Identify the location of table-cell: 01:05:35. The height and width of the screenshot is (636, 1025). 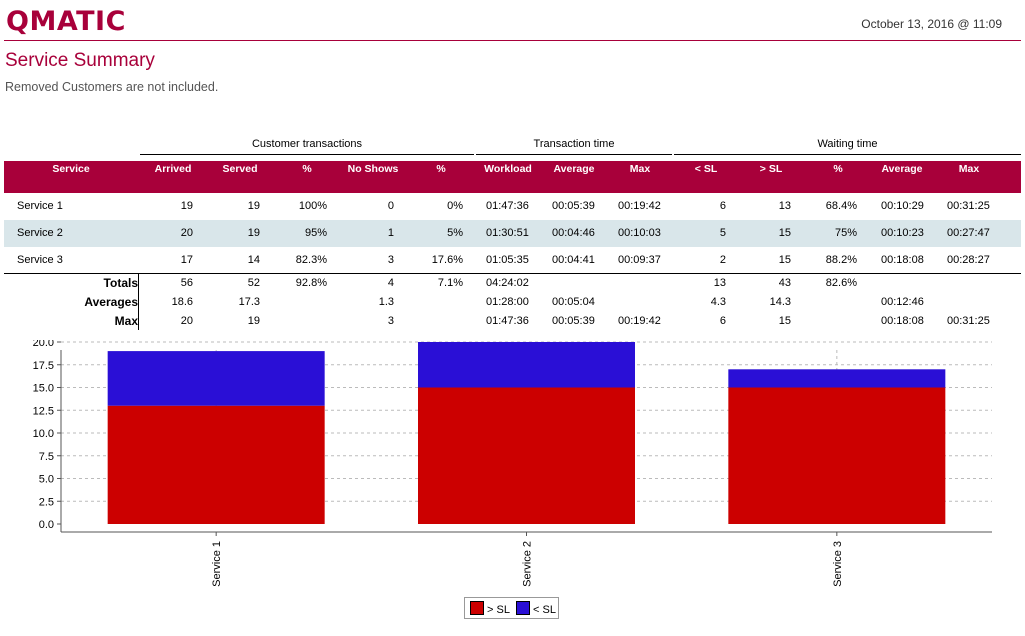
(507, 260).